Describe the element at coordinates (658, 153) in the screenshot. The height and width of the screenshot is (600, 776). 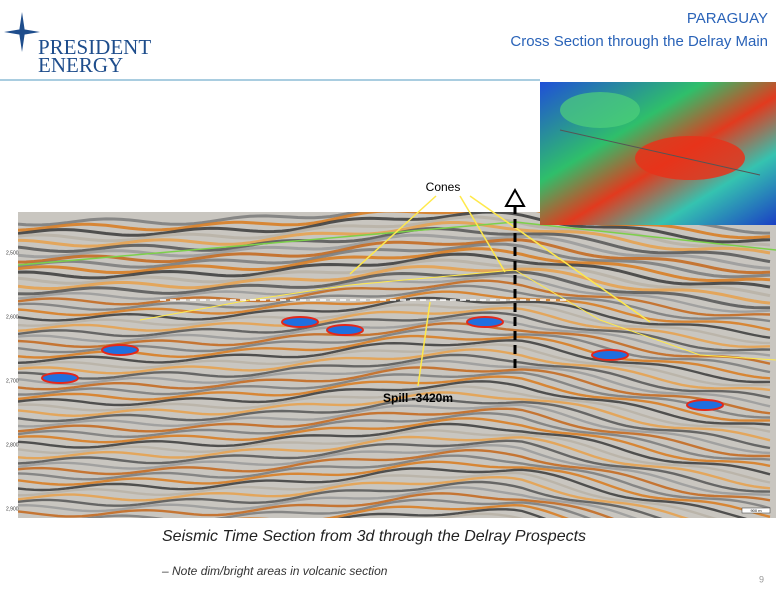
I see `inset-map` at that location.